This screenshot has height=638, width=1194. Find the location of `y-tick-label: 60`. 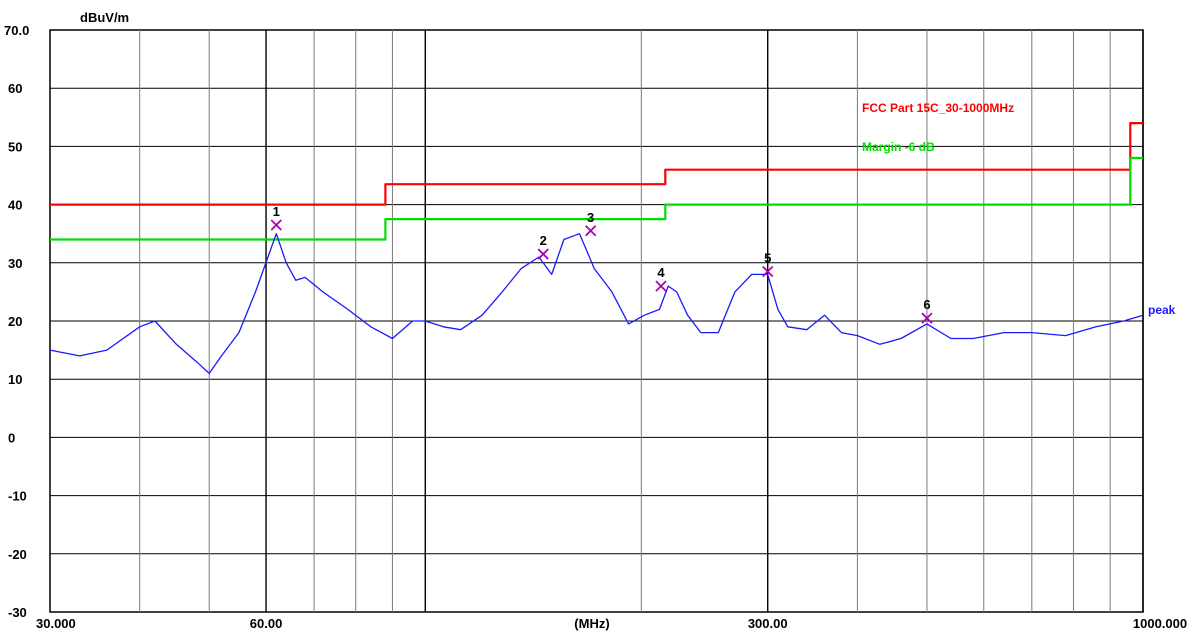

y-tick-label: 60 is located at coordinates (15, 88).